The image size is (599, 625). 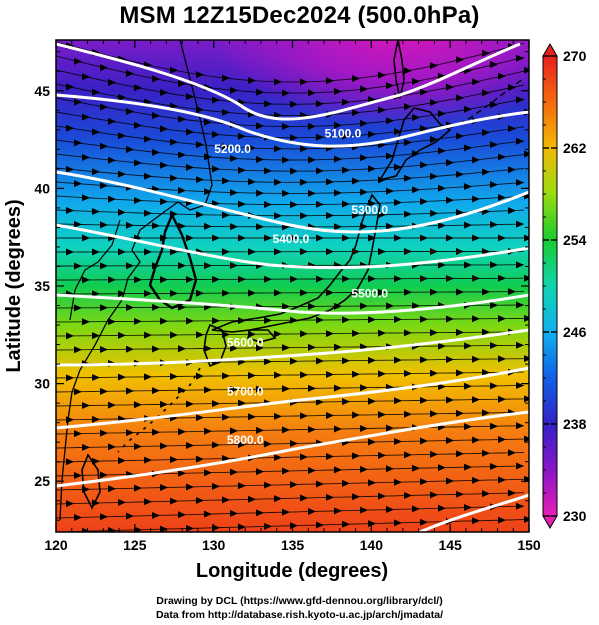 What do you see at coordinates (56, 545) in the screenshot?
I see `x-tick-label: 120` at bounding box center [56, 545].